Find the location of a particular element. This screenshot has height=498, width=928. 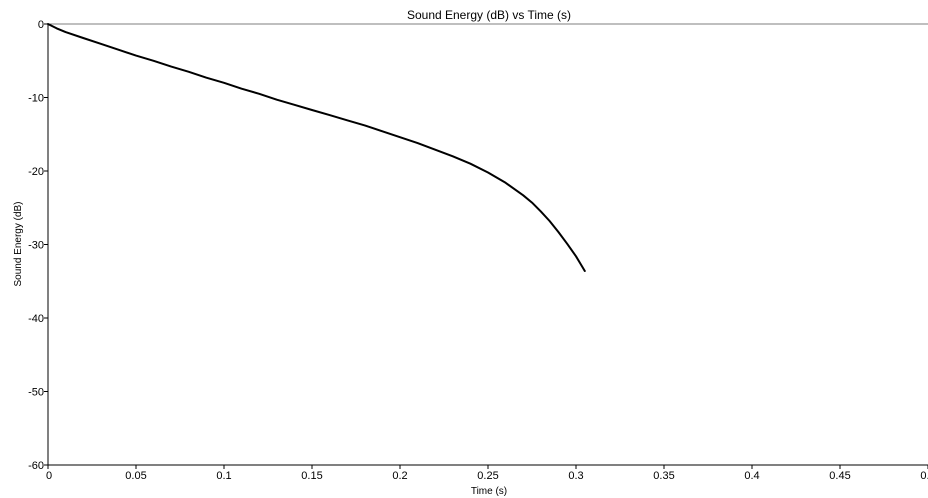

y-axis-label: Sound Energy (dB) is located at coordinates (18, 243).